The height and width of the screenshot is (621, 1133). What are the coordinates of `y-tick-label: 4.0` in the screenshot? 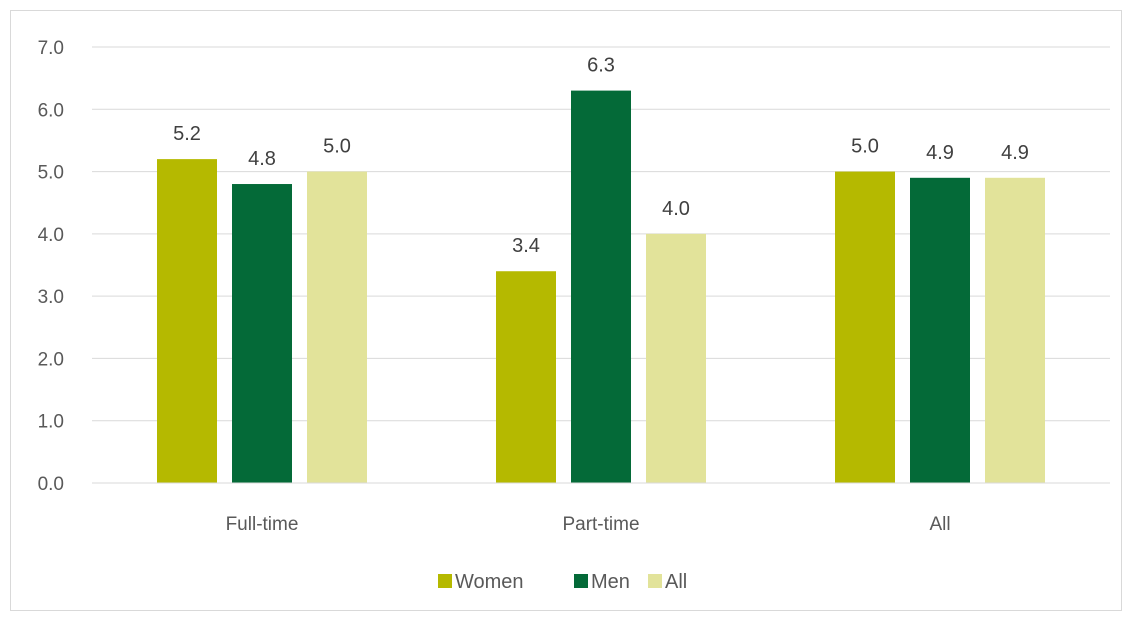 It's located at (51, 235).